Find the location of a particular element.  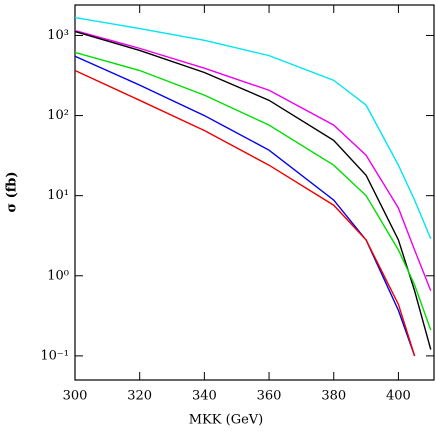

x-axis-label: MKK (GeV) is located at coordinates (226, 420).